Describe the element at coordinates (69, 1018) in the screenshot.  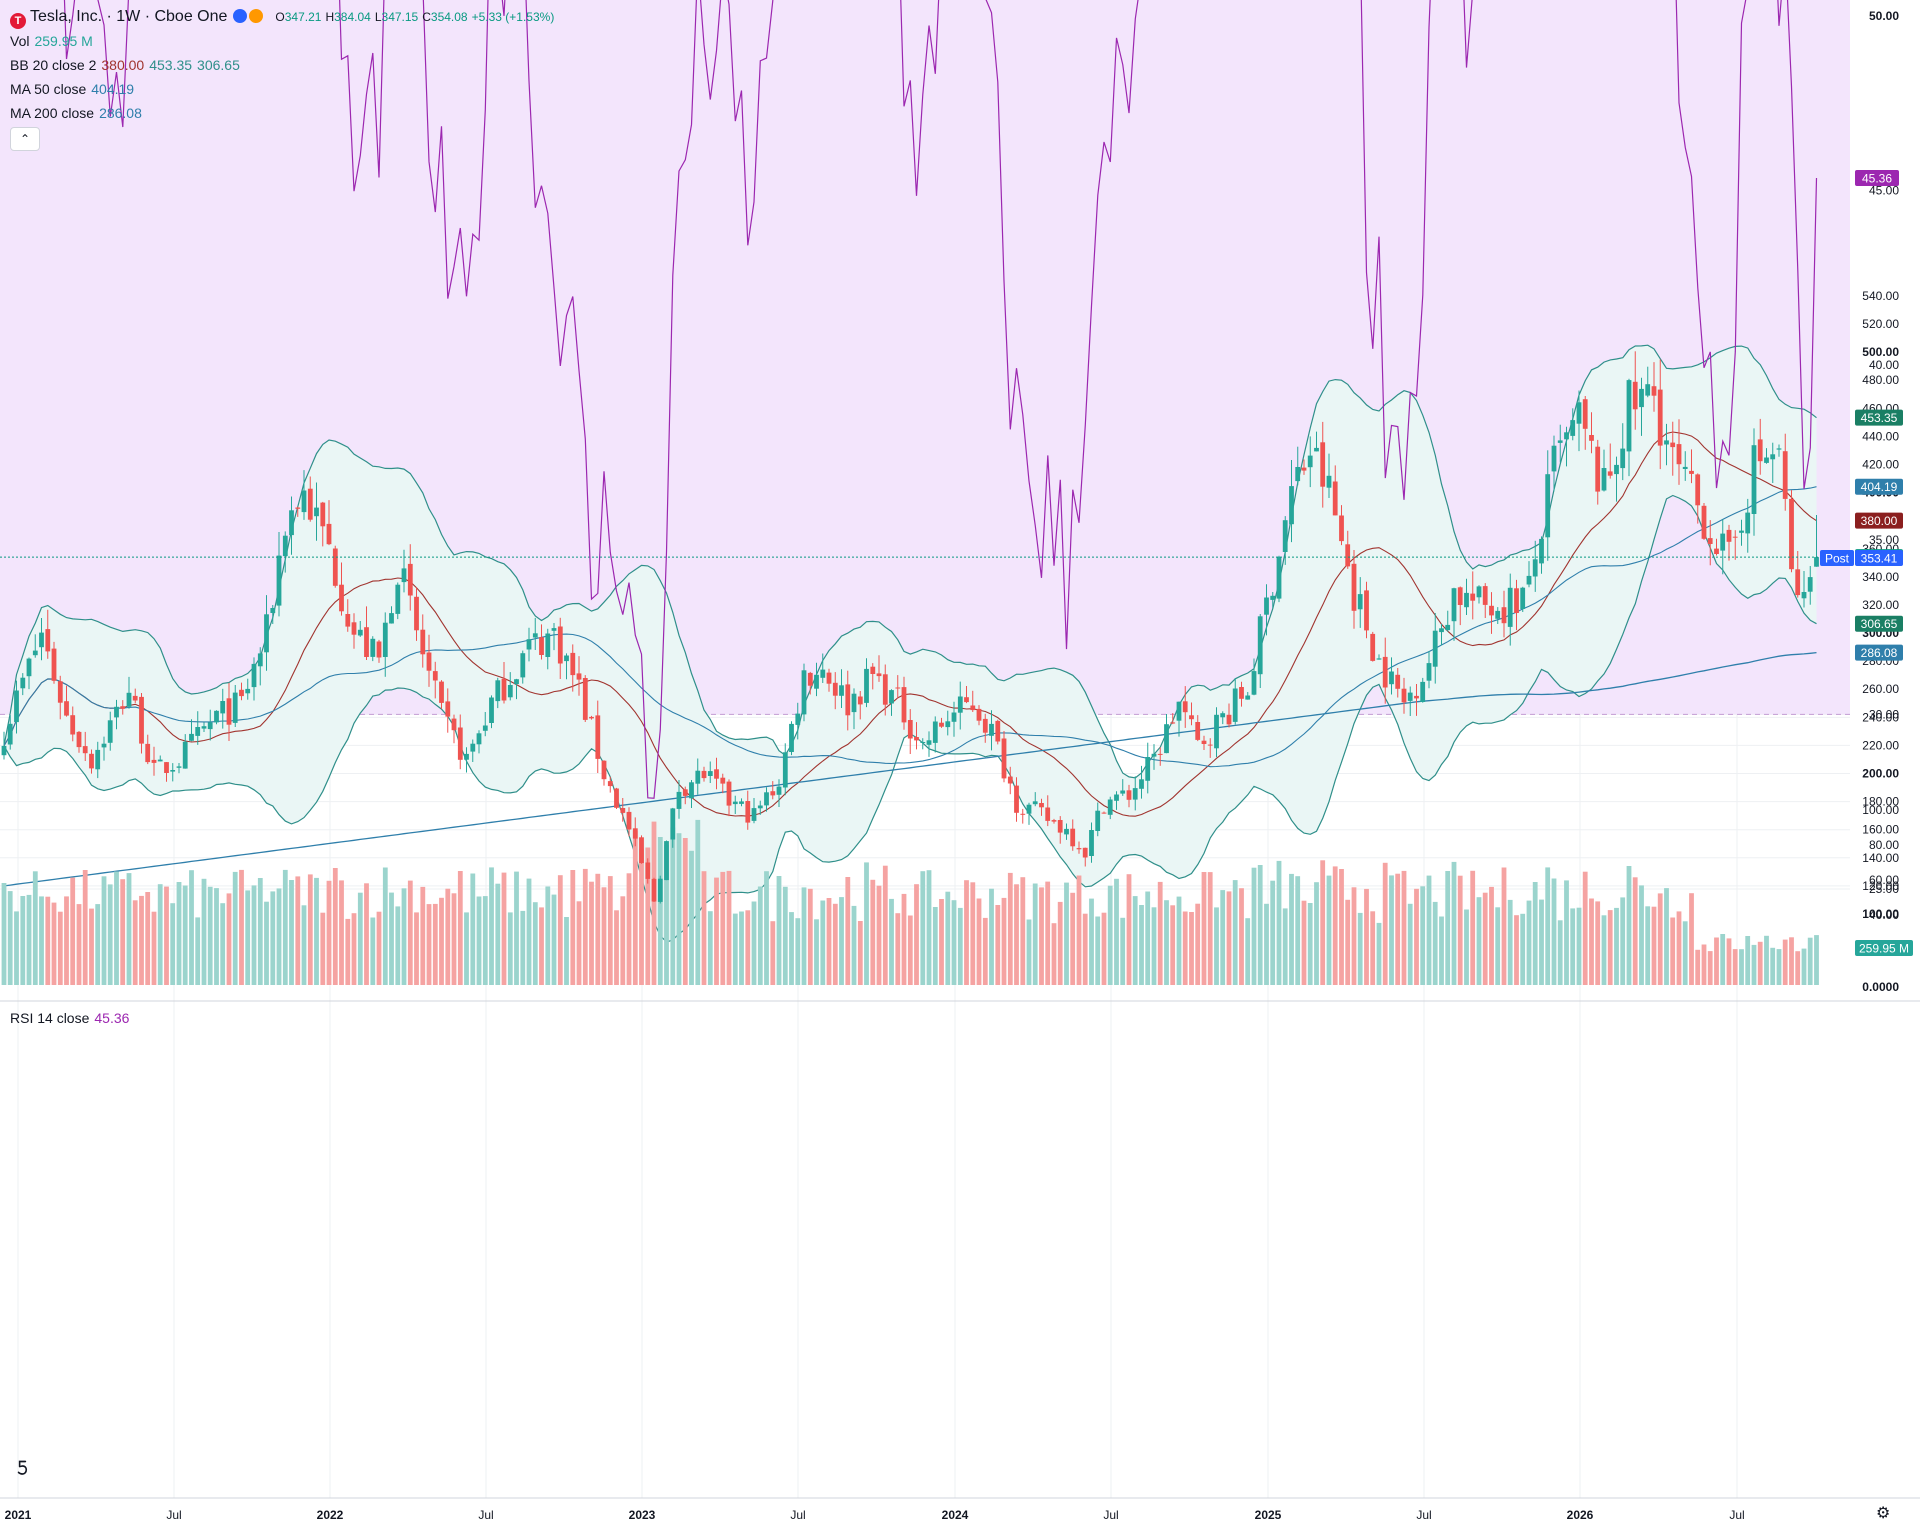
I see `rsi-legend: RSI 14 close 45.36` at that location.